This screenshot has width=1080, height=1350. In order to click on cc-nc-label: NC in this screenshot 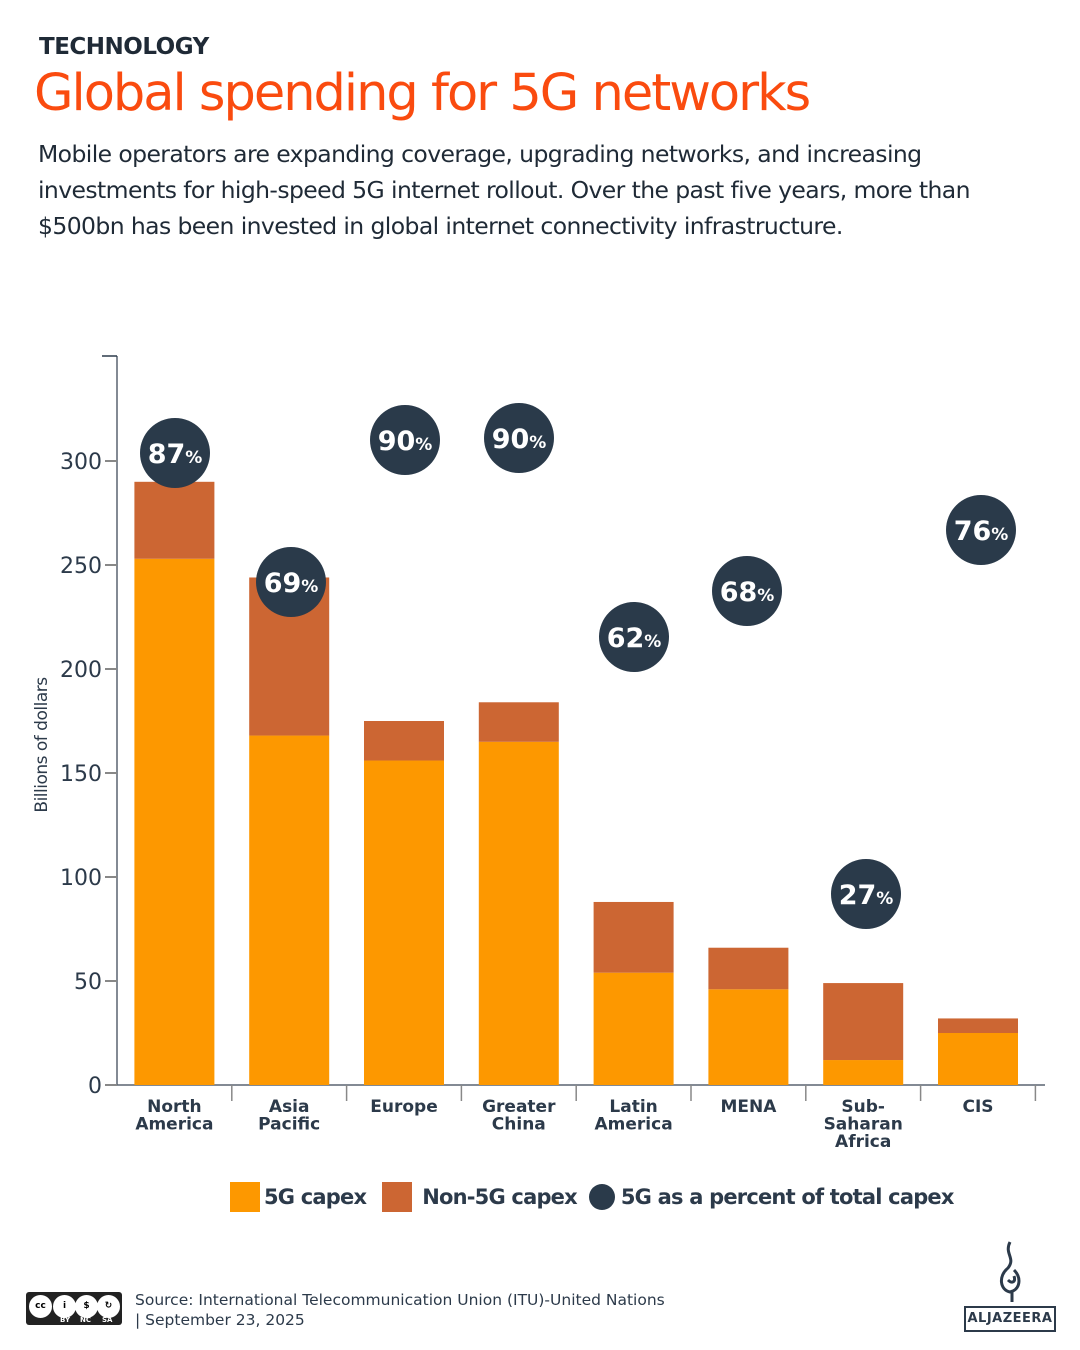, I will do `click(85, 1320)`.